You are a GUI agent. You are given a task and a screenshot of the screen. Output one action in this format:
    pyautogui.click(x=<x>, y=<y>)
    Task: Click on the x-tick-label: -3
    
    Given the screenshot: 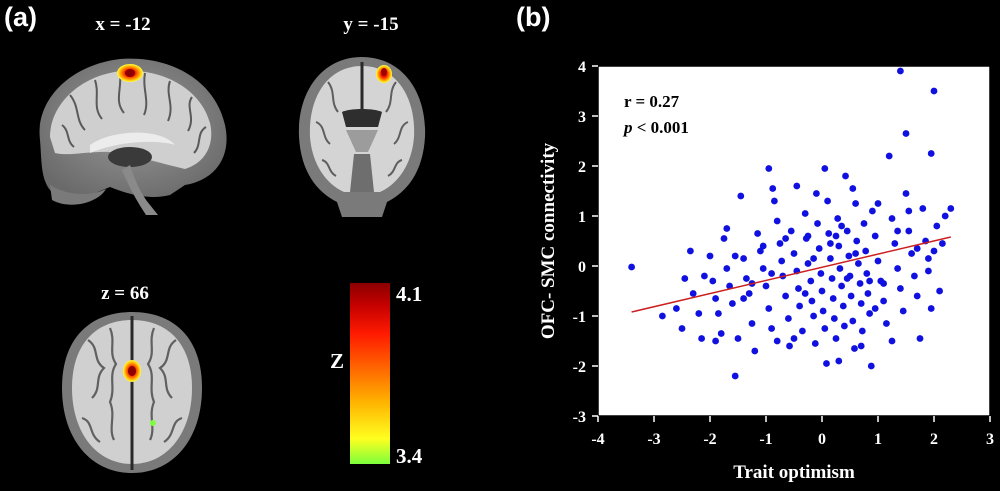 What is the action you would take?
    pyautogui.click(x=653, y=439)
    